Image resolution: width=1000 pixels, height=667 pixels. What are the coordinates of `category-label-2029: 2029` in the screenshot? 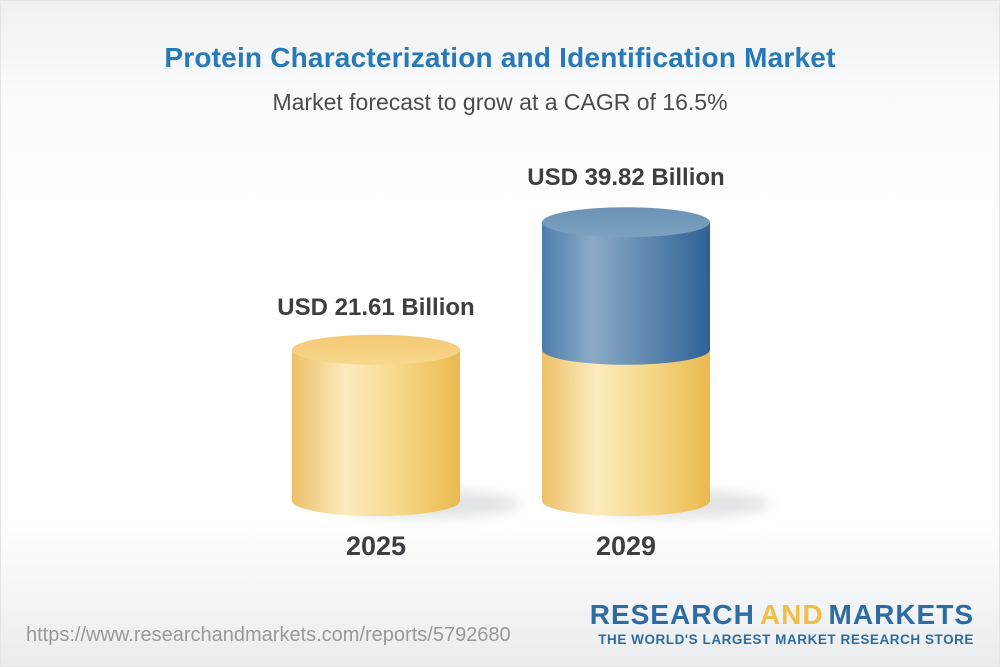 It's located at (626, 546).